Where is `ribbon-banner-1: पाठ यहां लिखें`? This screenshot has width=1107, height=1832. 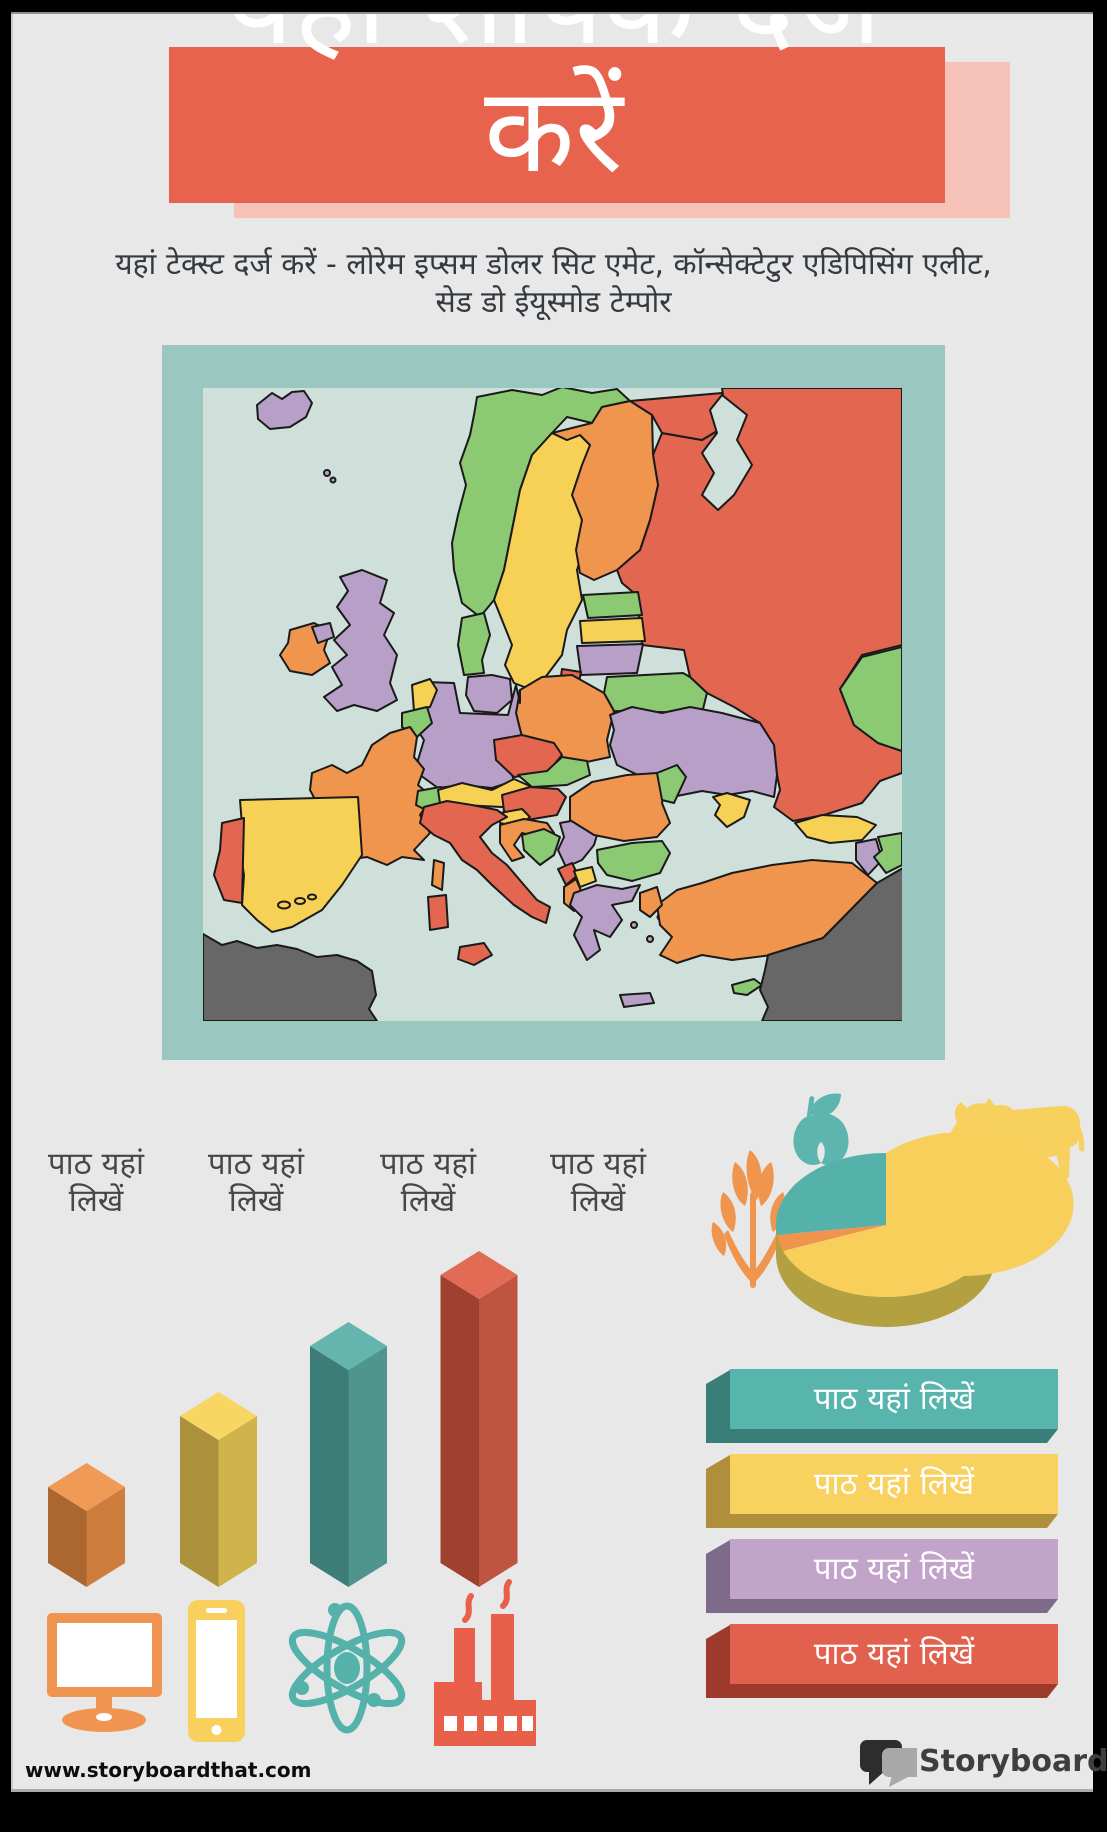
ribbon-banner-1: पाठ यहां लिखें is located at coordinates (882, 1407).